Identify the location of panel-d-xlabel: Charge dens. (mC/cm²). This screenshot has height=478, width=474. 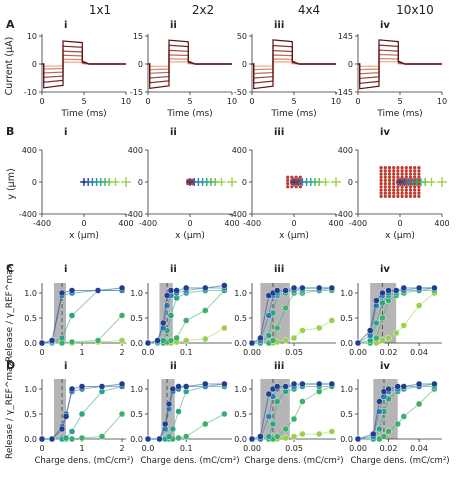
(83, 461).